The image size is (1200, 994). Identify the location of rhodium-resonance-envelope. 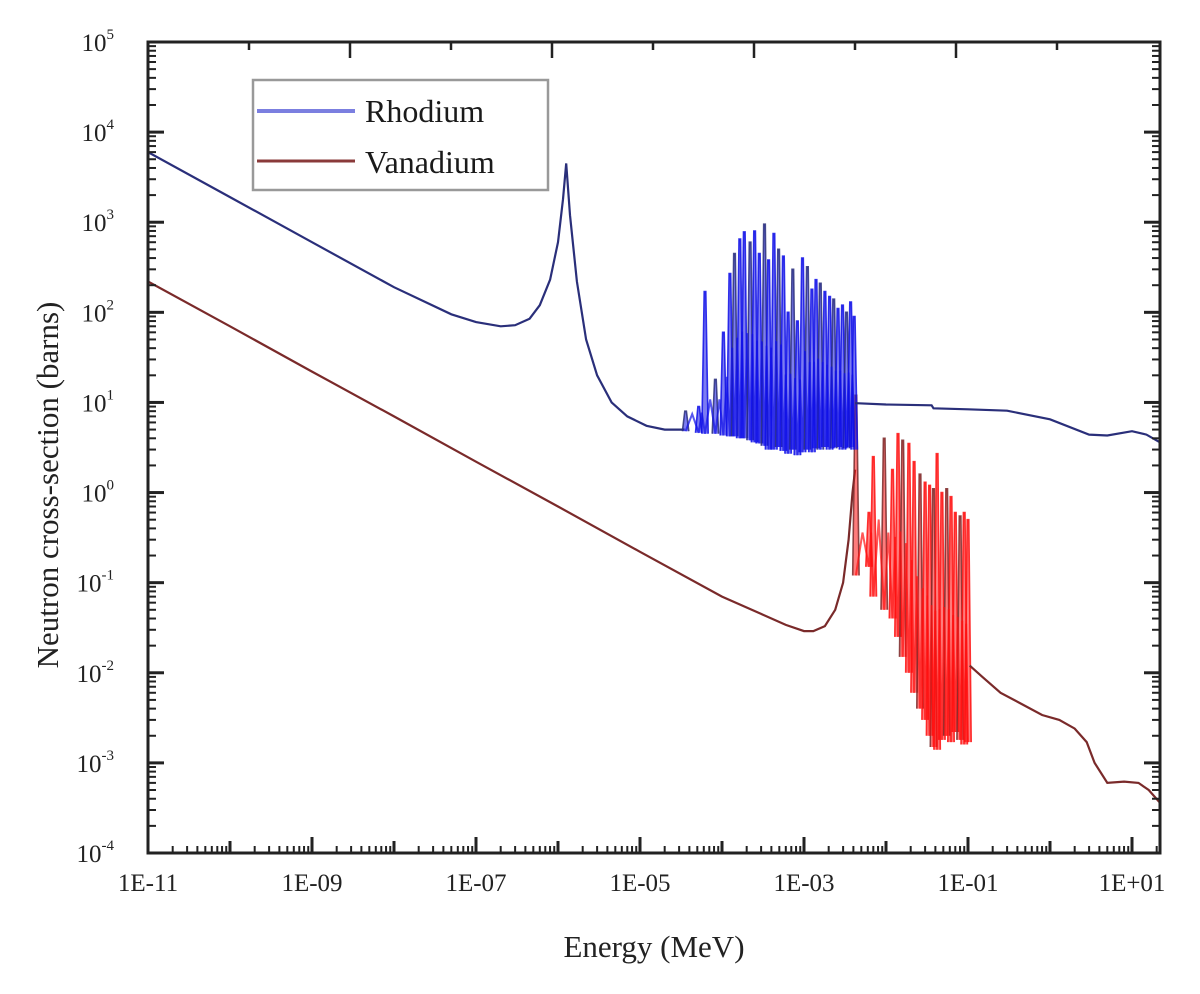
(770, 393).